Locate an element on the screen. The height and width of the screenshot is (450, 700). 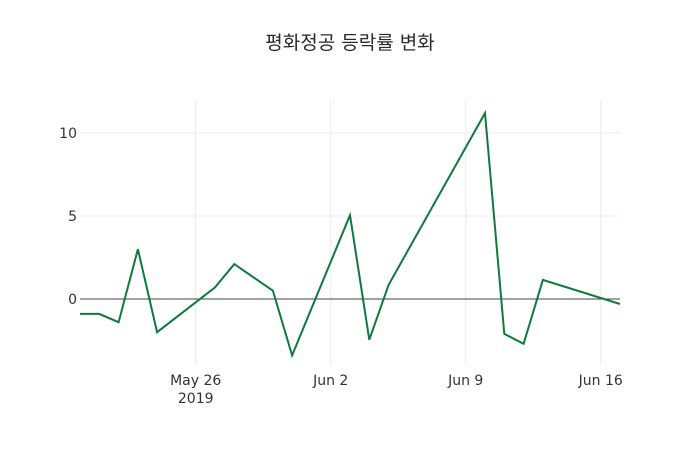
x-tick-label: Jun 2 is located at coordinates (330, 381).